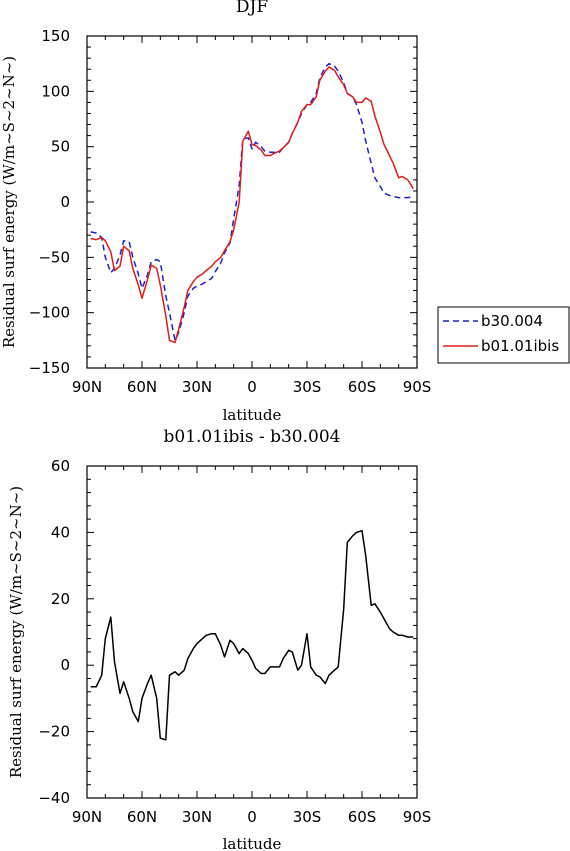  What do you see at coordinates (252, 415) in the screenshot?
I see `top-x-axis-label: latitude` at bounding box center [252, 415].